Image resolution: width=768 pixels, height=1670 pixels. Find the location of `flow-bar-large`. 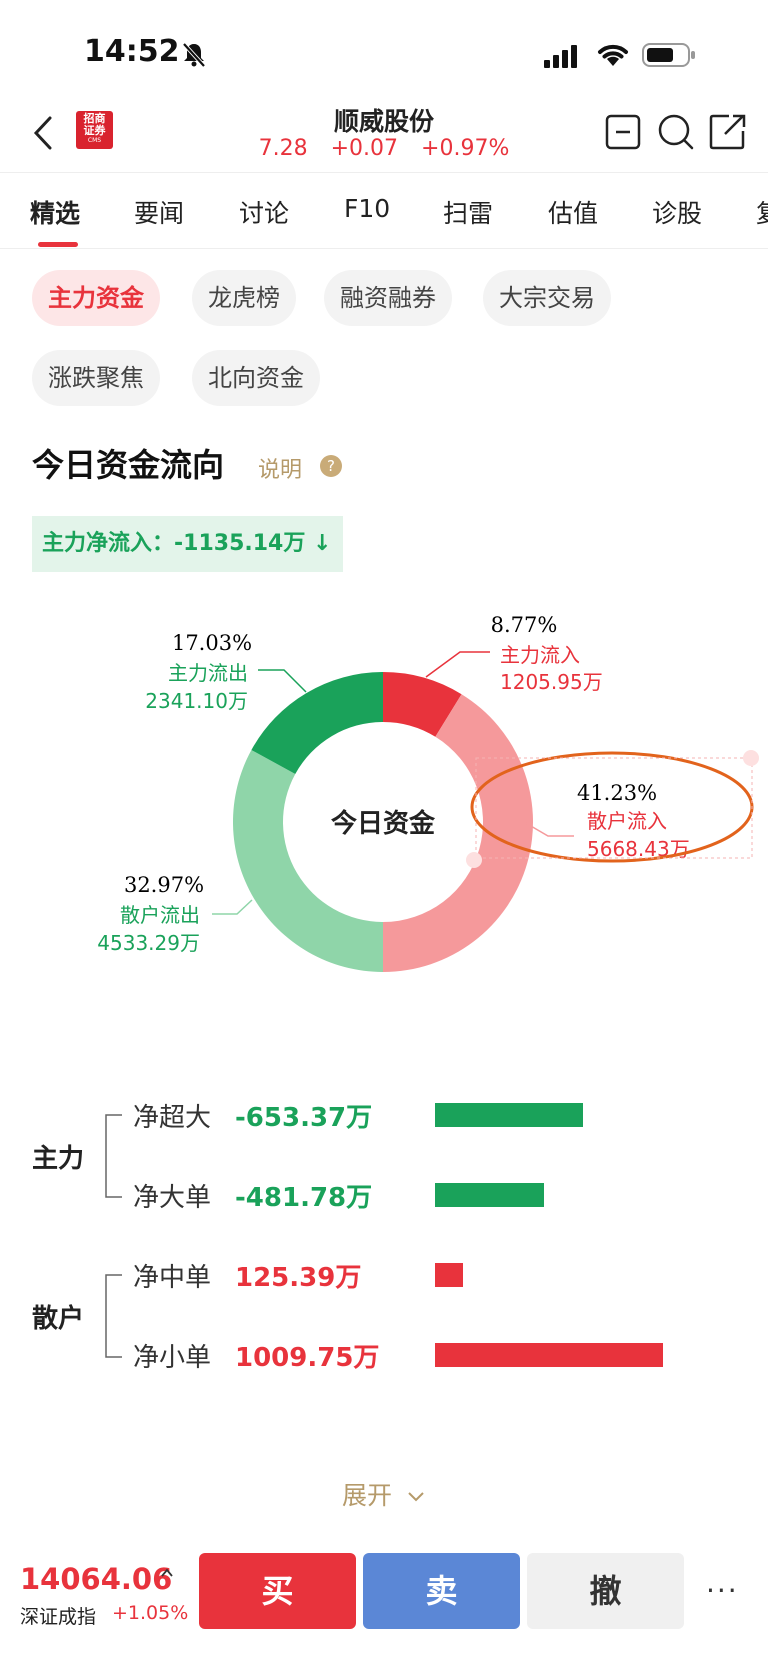

flow-bar-large is located at coordinates (489, 1195).